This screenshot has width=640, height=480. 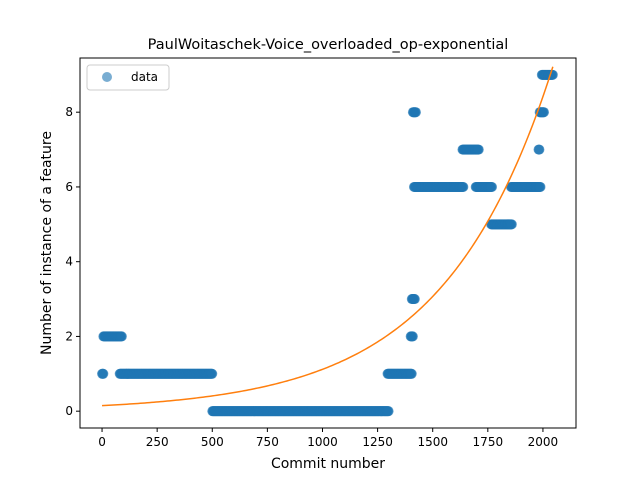 What do you see at coordinates (102, 442) in the screenshot?
I see `x-tick-label: 0` at bounding box center [102, 442].